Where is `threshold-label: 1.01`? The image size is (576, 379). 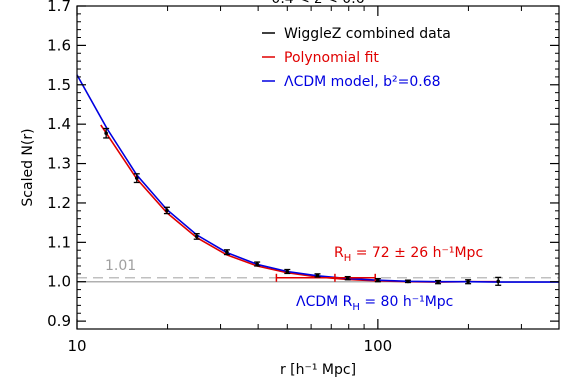
threshold-label: 1.01 is located at coordinates (120, 266).